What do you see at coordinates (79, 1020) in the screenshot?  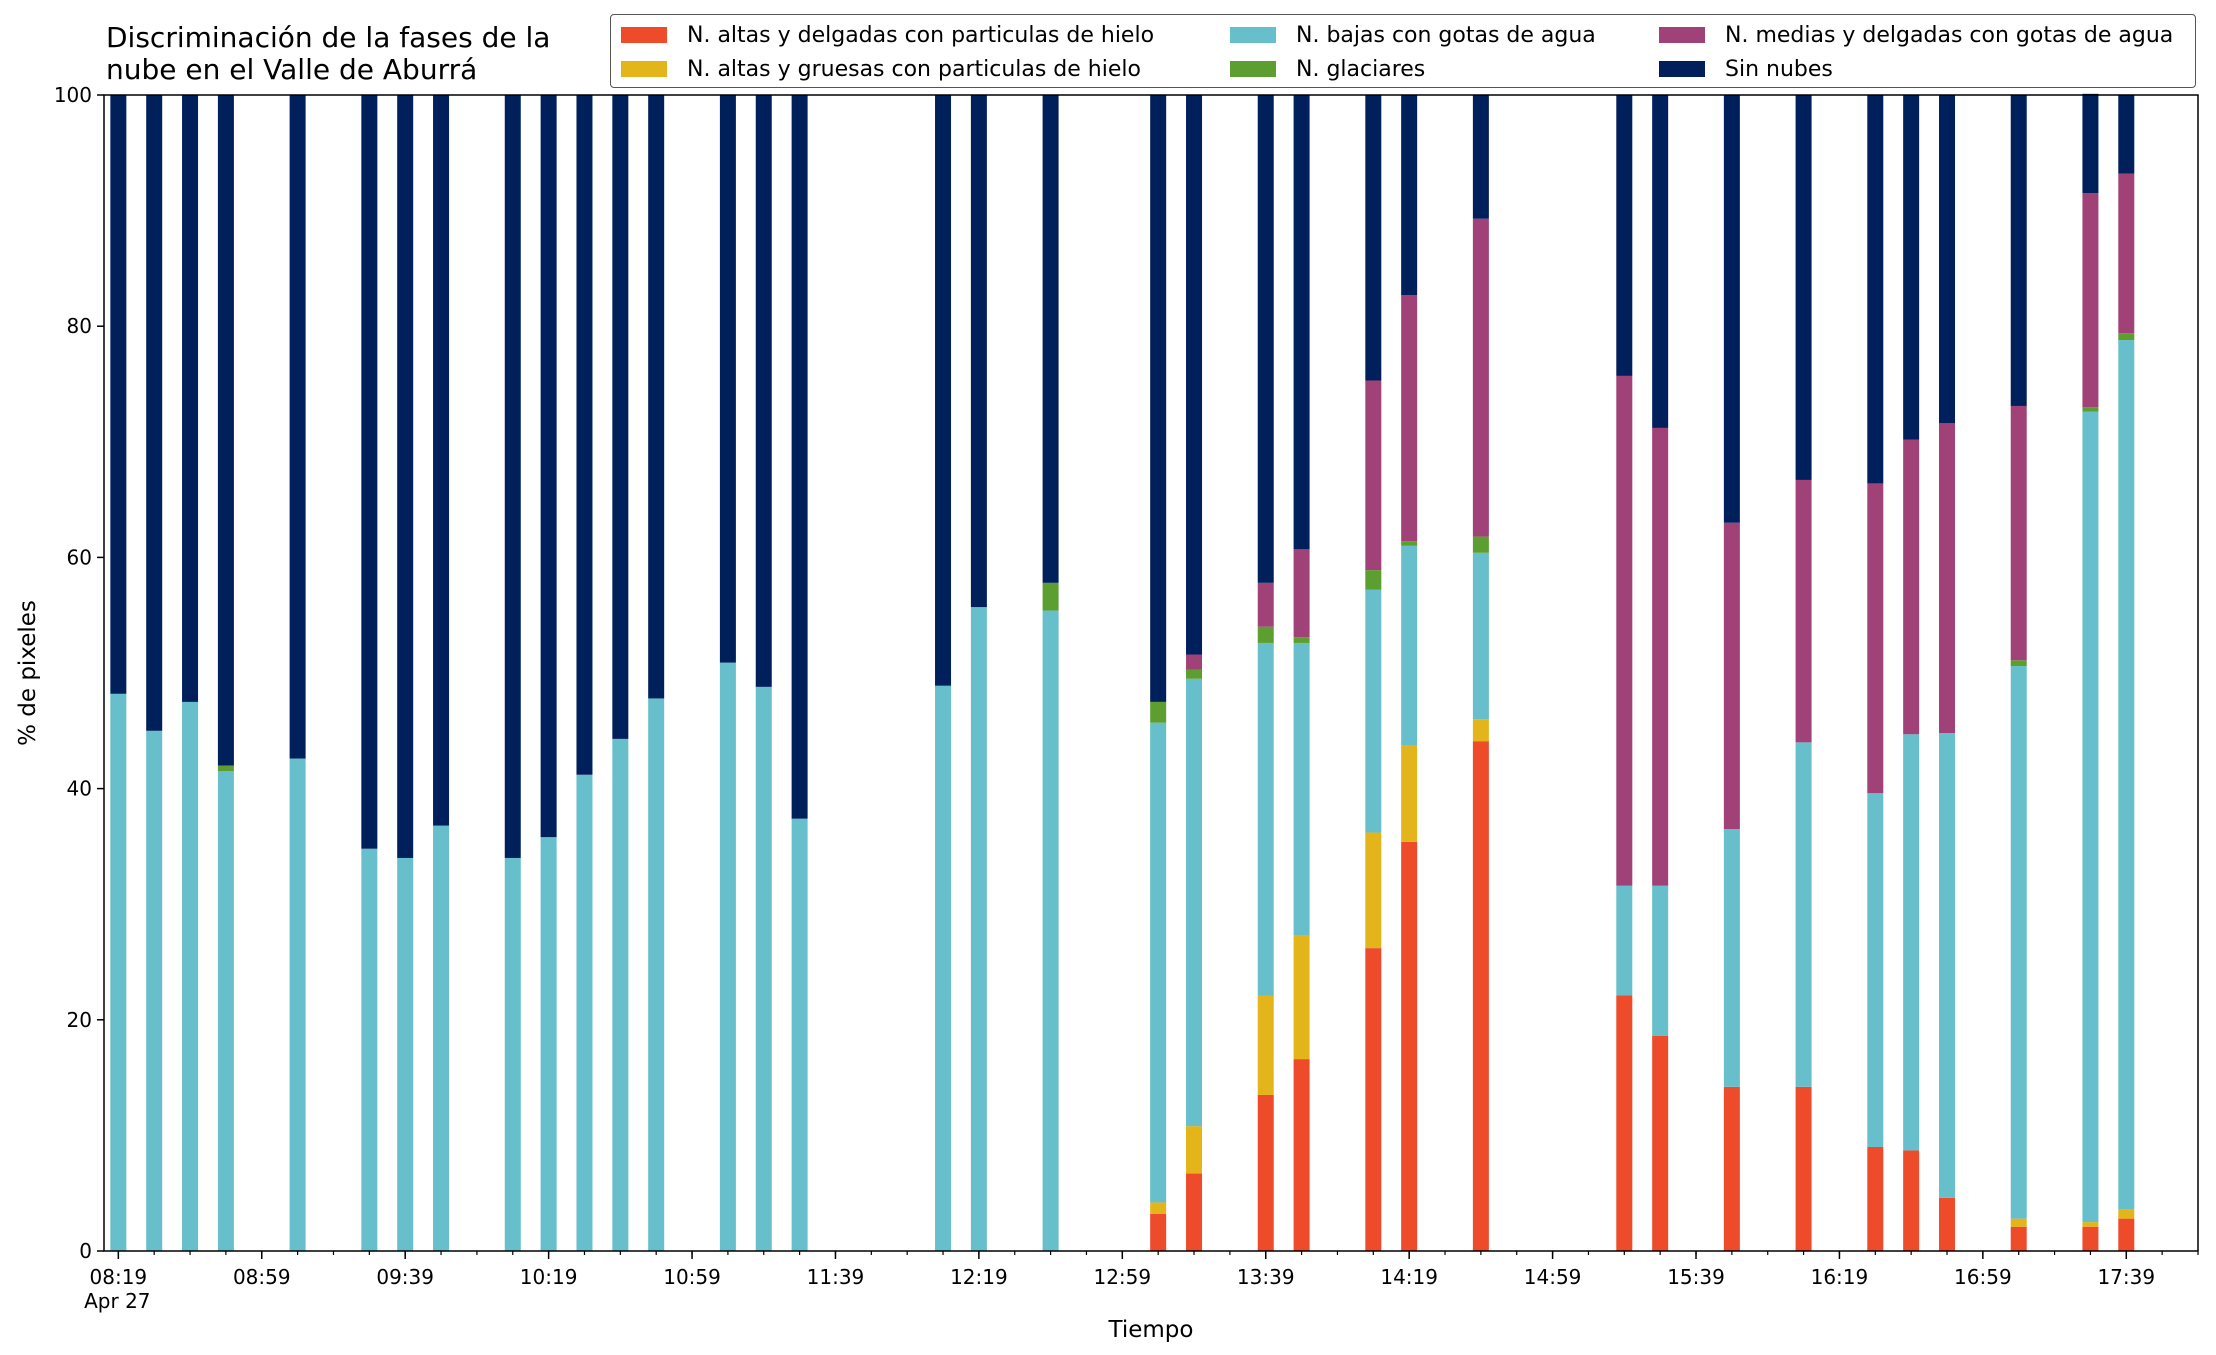 I see `y-tick-label: 20` at bounding box center [79, 1020].